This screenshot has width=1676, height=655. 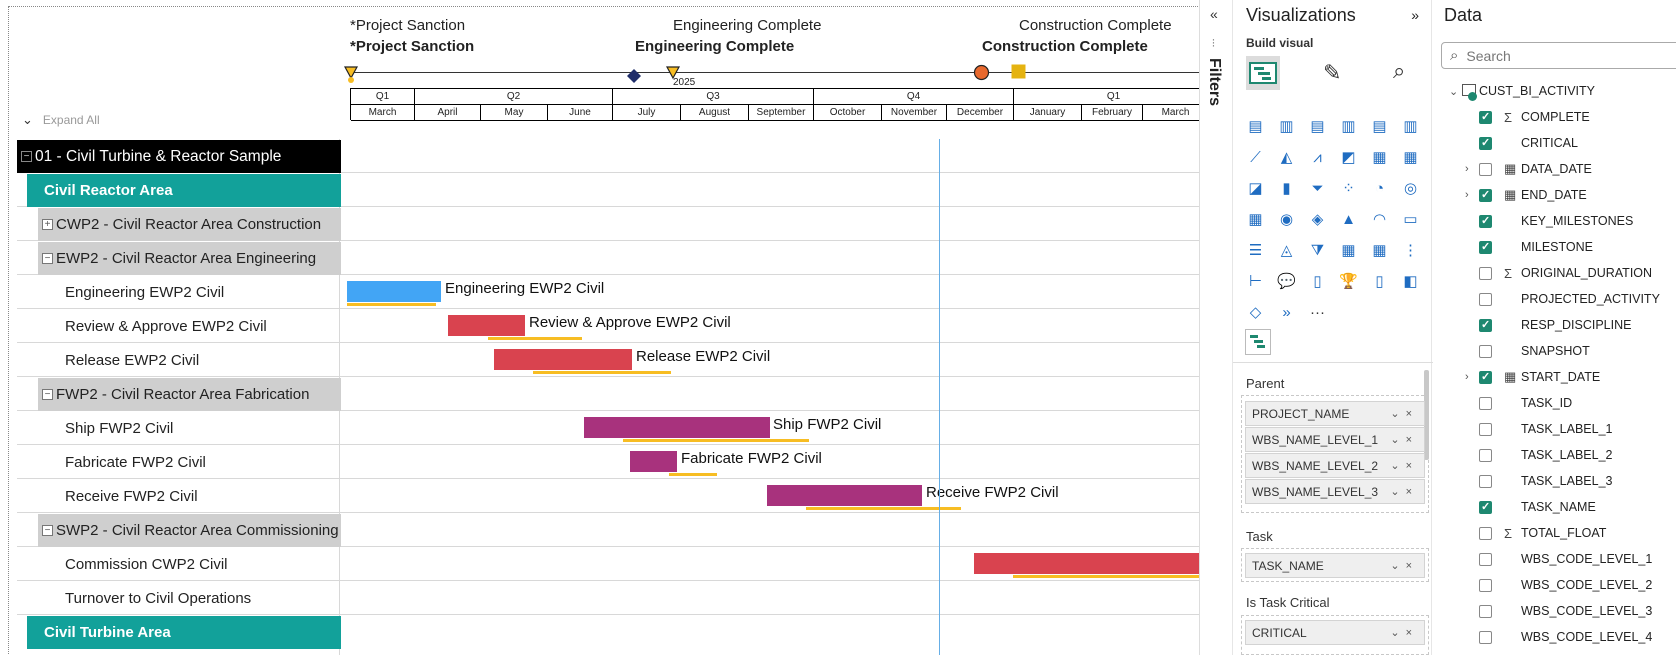 I want to click on field-pill: CRITICAL ⌄×, so click(x=1335, y=632).